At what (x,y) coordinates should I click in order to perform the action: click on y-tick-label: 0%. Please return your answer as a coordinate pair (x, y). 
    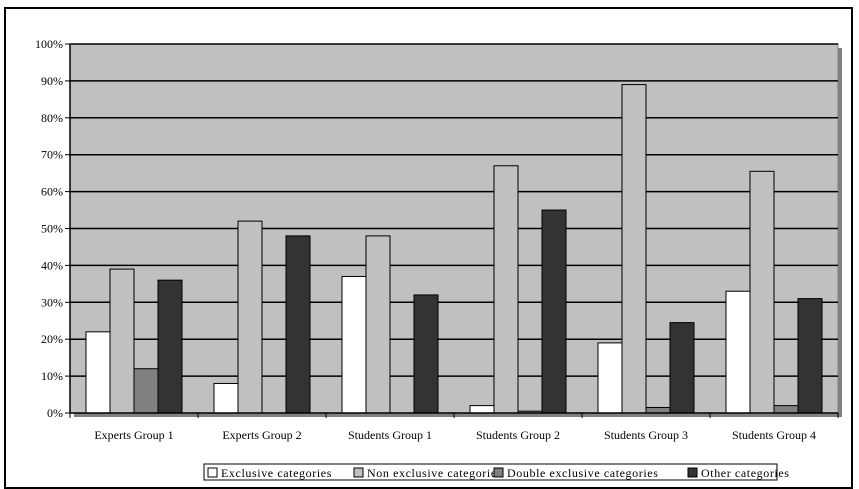
    Looking at the image, I should click on (55, 413).